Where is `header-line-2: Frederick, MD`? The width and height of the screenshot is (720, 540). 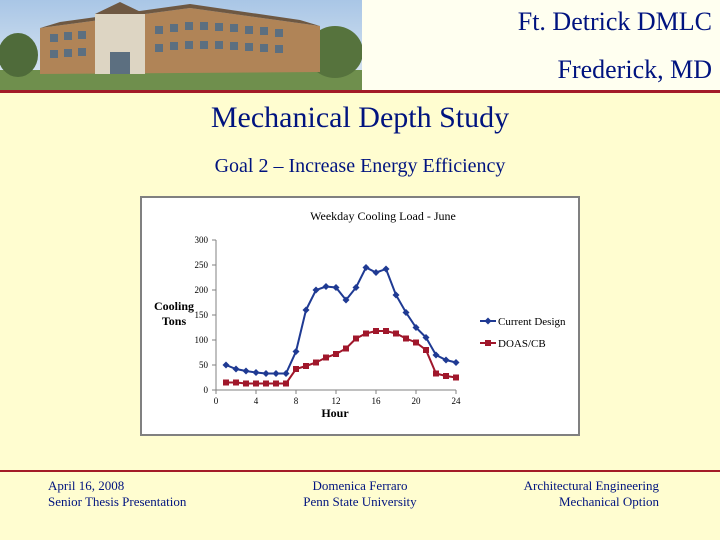
header-line-2: Frederick, MD is located at coordinates (634, 69).